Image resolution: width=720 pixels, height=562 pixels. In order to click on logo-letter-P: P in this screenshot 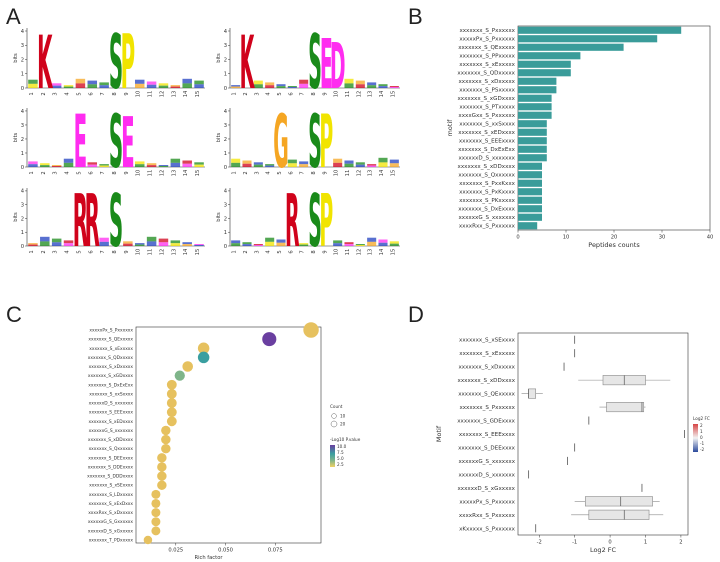, I will do `click(326, 221)`.